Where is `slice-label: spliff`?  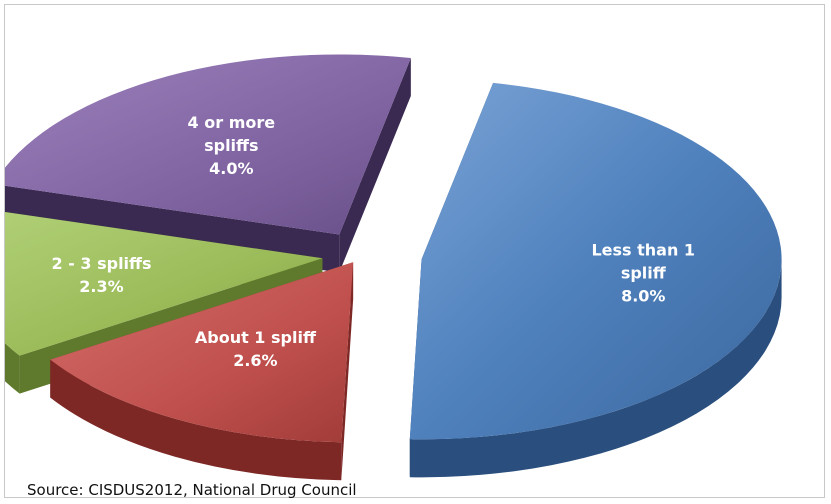 slice-label: spliff is located at coordinates (644, 272).